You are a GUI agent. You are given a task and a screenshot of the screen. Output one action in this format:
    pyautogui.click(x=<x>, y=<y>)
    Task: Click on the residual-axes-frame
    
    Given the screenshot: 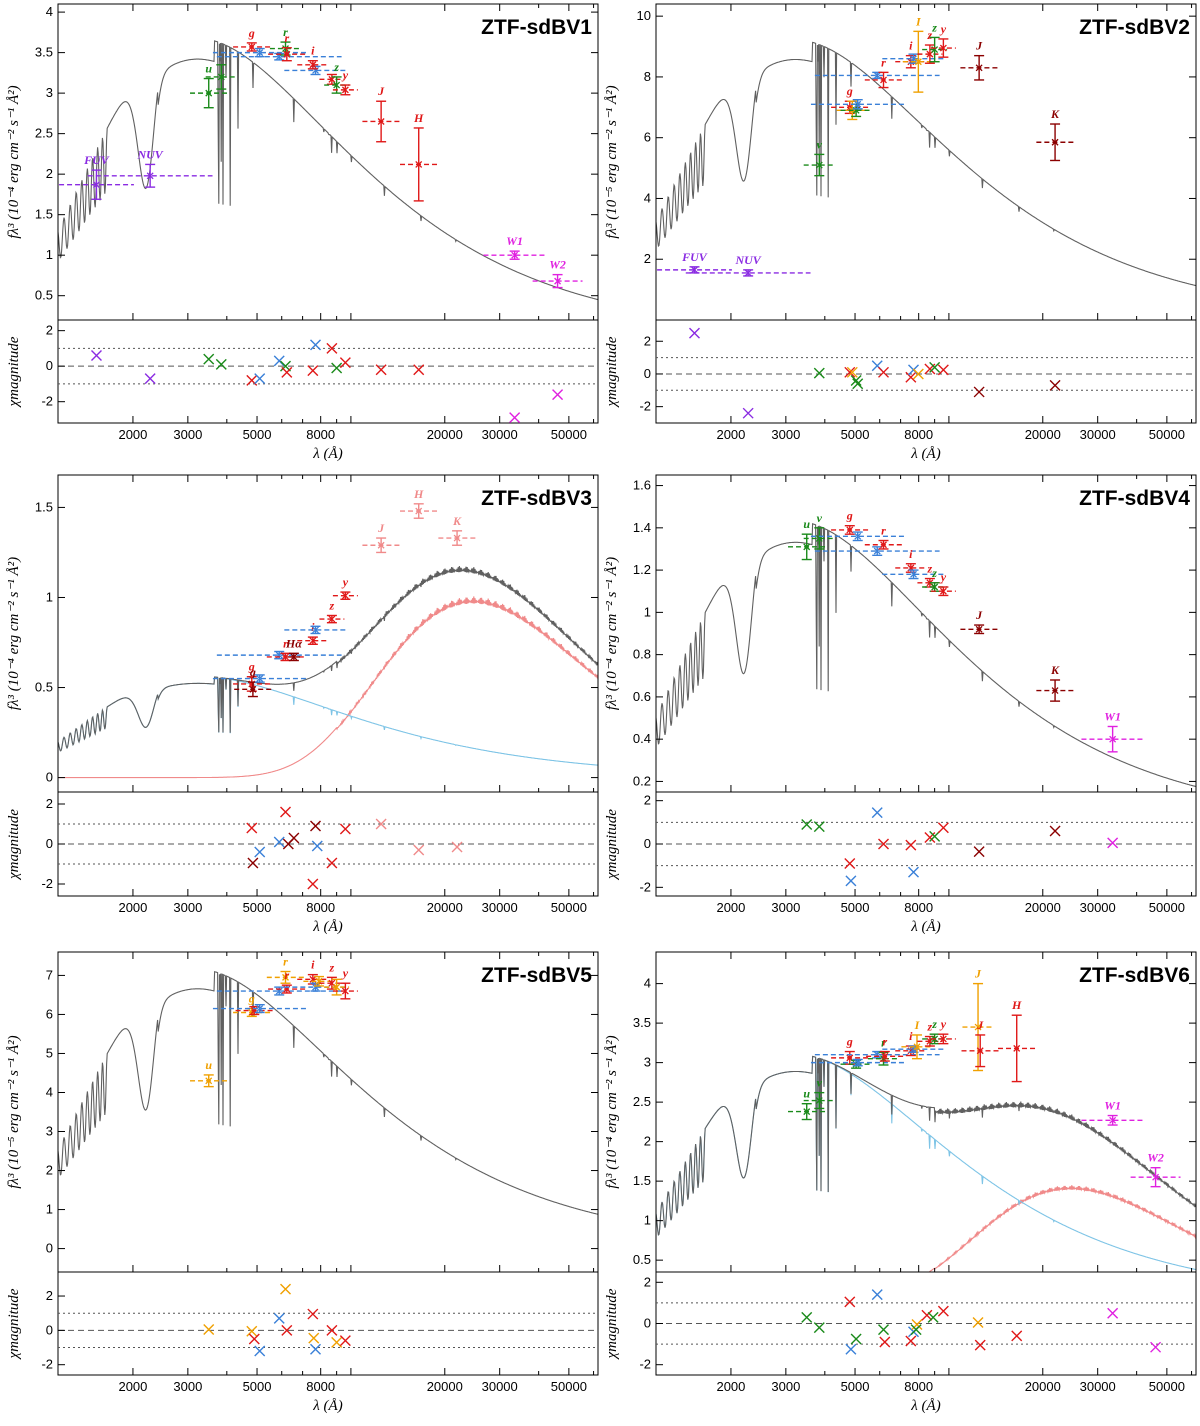 What is the action you would take?
    pyautogui.click(x=328, y=371)
    